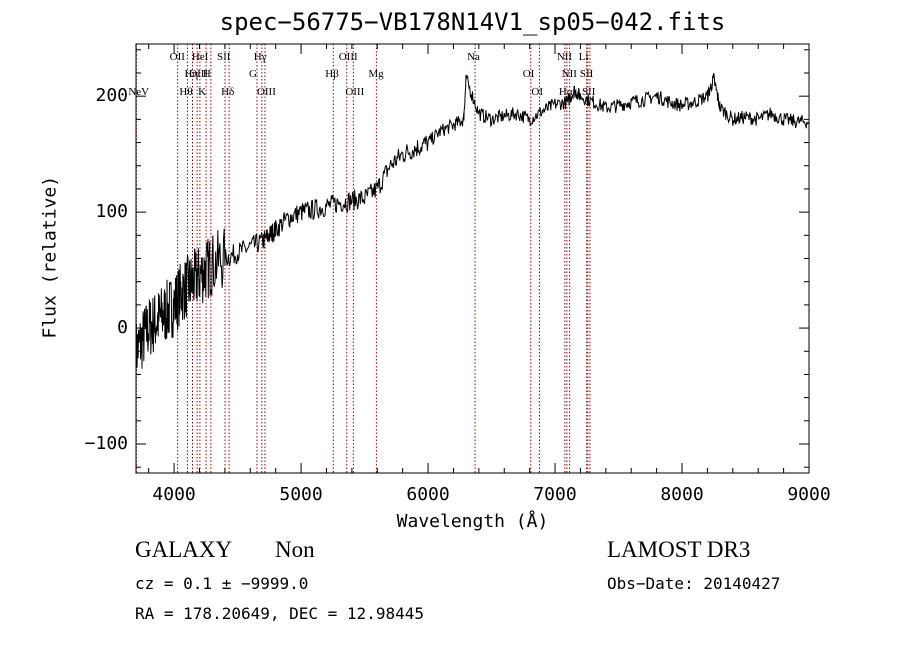 The width and height of the screenshot is (900, 649). Describe the element at coordinates (111, 96) in the screenshot. I see `y-tick-label: 200` at that location.